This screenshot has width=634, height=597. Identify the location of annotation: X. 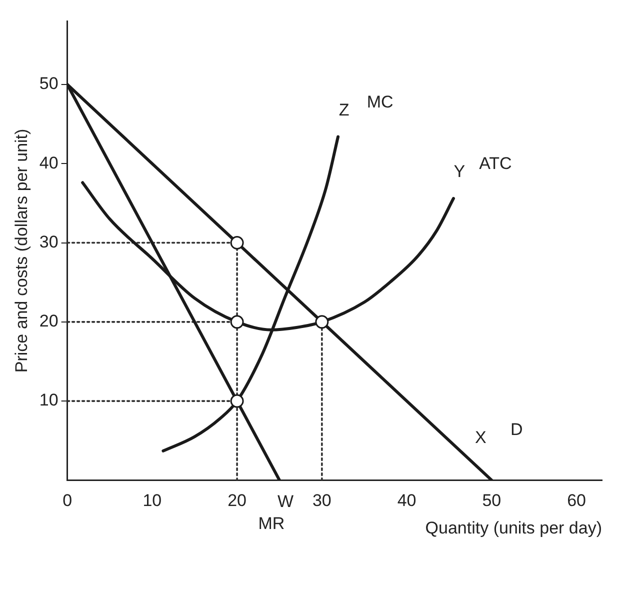
(480, 438).